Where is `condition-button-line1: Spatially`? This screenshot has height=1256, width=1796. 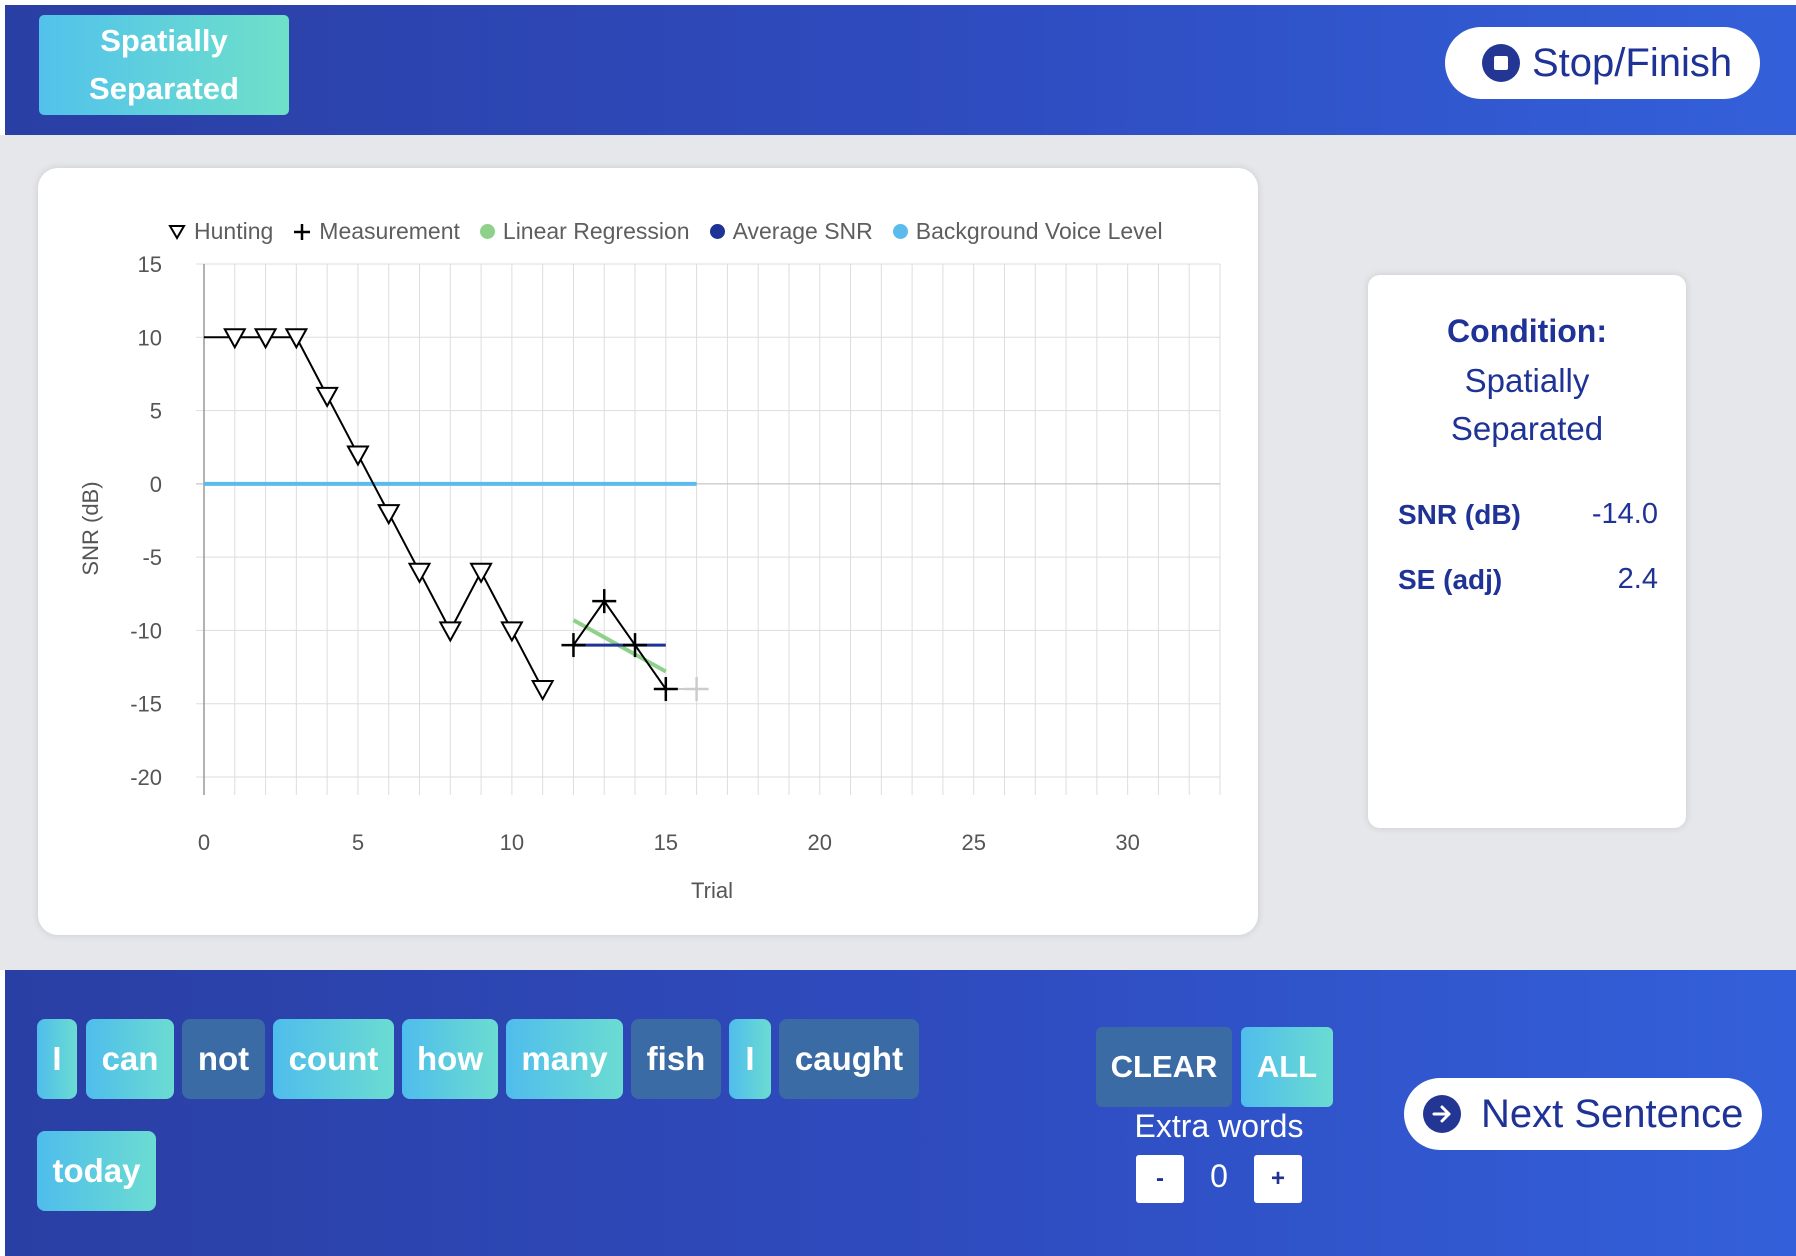 condition-button-line1: Spatially is located at coordinates (164, 40).